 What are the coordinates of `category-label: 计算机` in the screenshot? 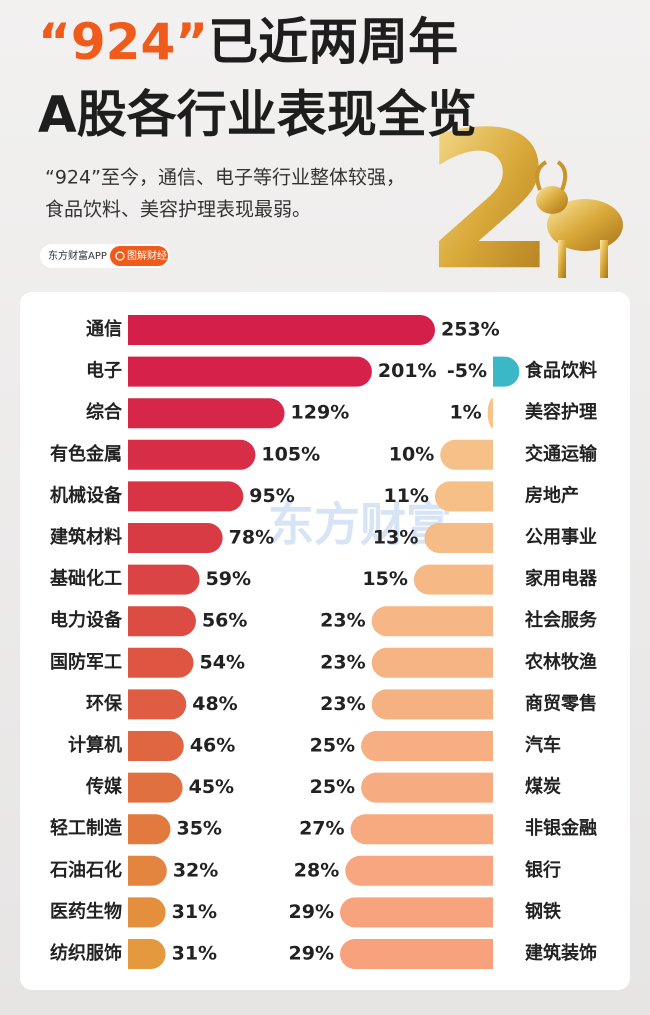 It's located at (95, 745).